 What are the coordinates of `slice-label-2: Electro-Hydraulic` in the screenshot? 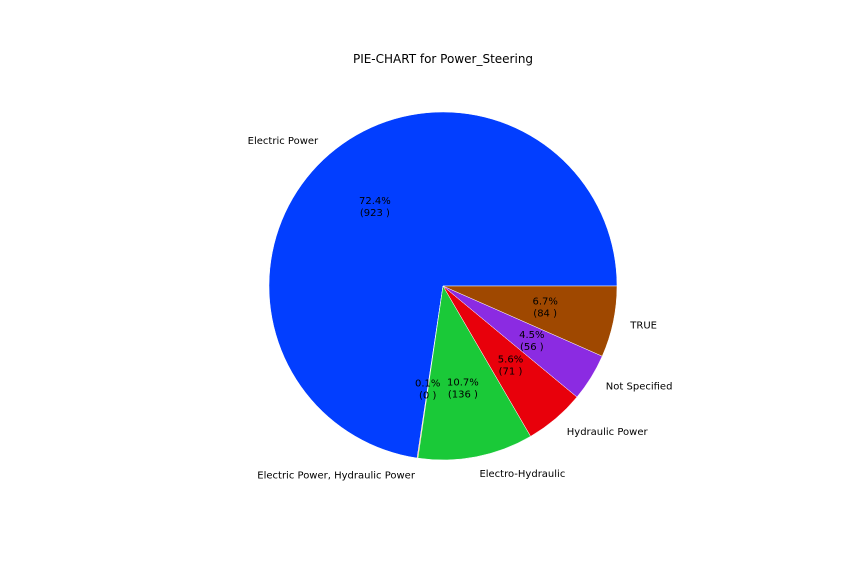 It's located at (522, 474).